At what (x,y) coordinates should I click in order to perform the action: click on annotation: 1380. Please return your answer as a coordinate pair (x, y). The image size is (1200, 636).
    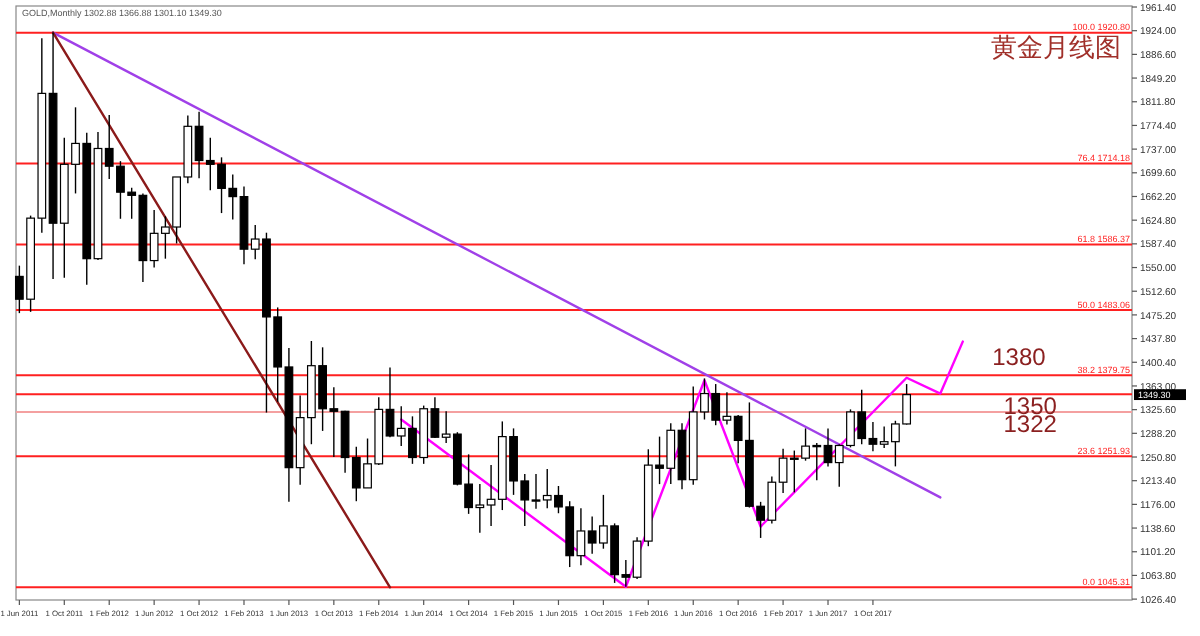
    Looking at the image, I should click on (1019, 357).